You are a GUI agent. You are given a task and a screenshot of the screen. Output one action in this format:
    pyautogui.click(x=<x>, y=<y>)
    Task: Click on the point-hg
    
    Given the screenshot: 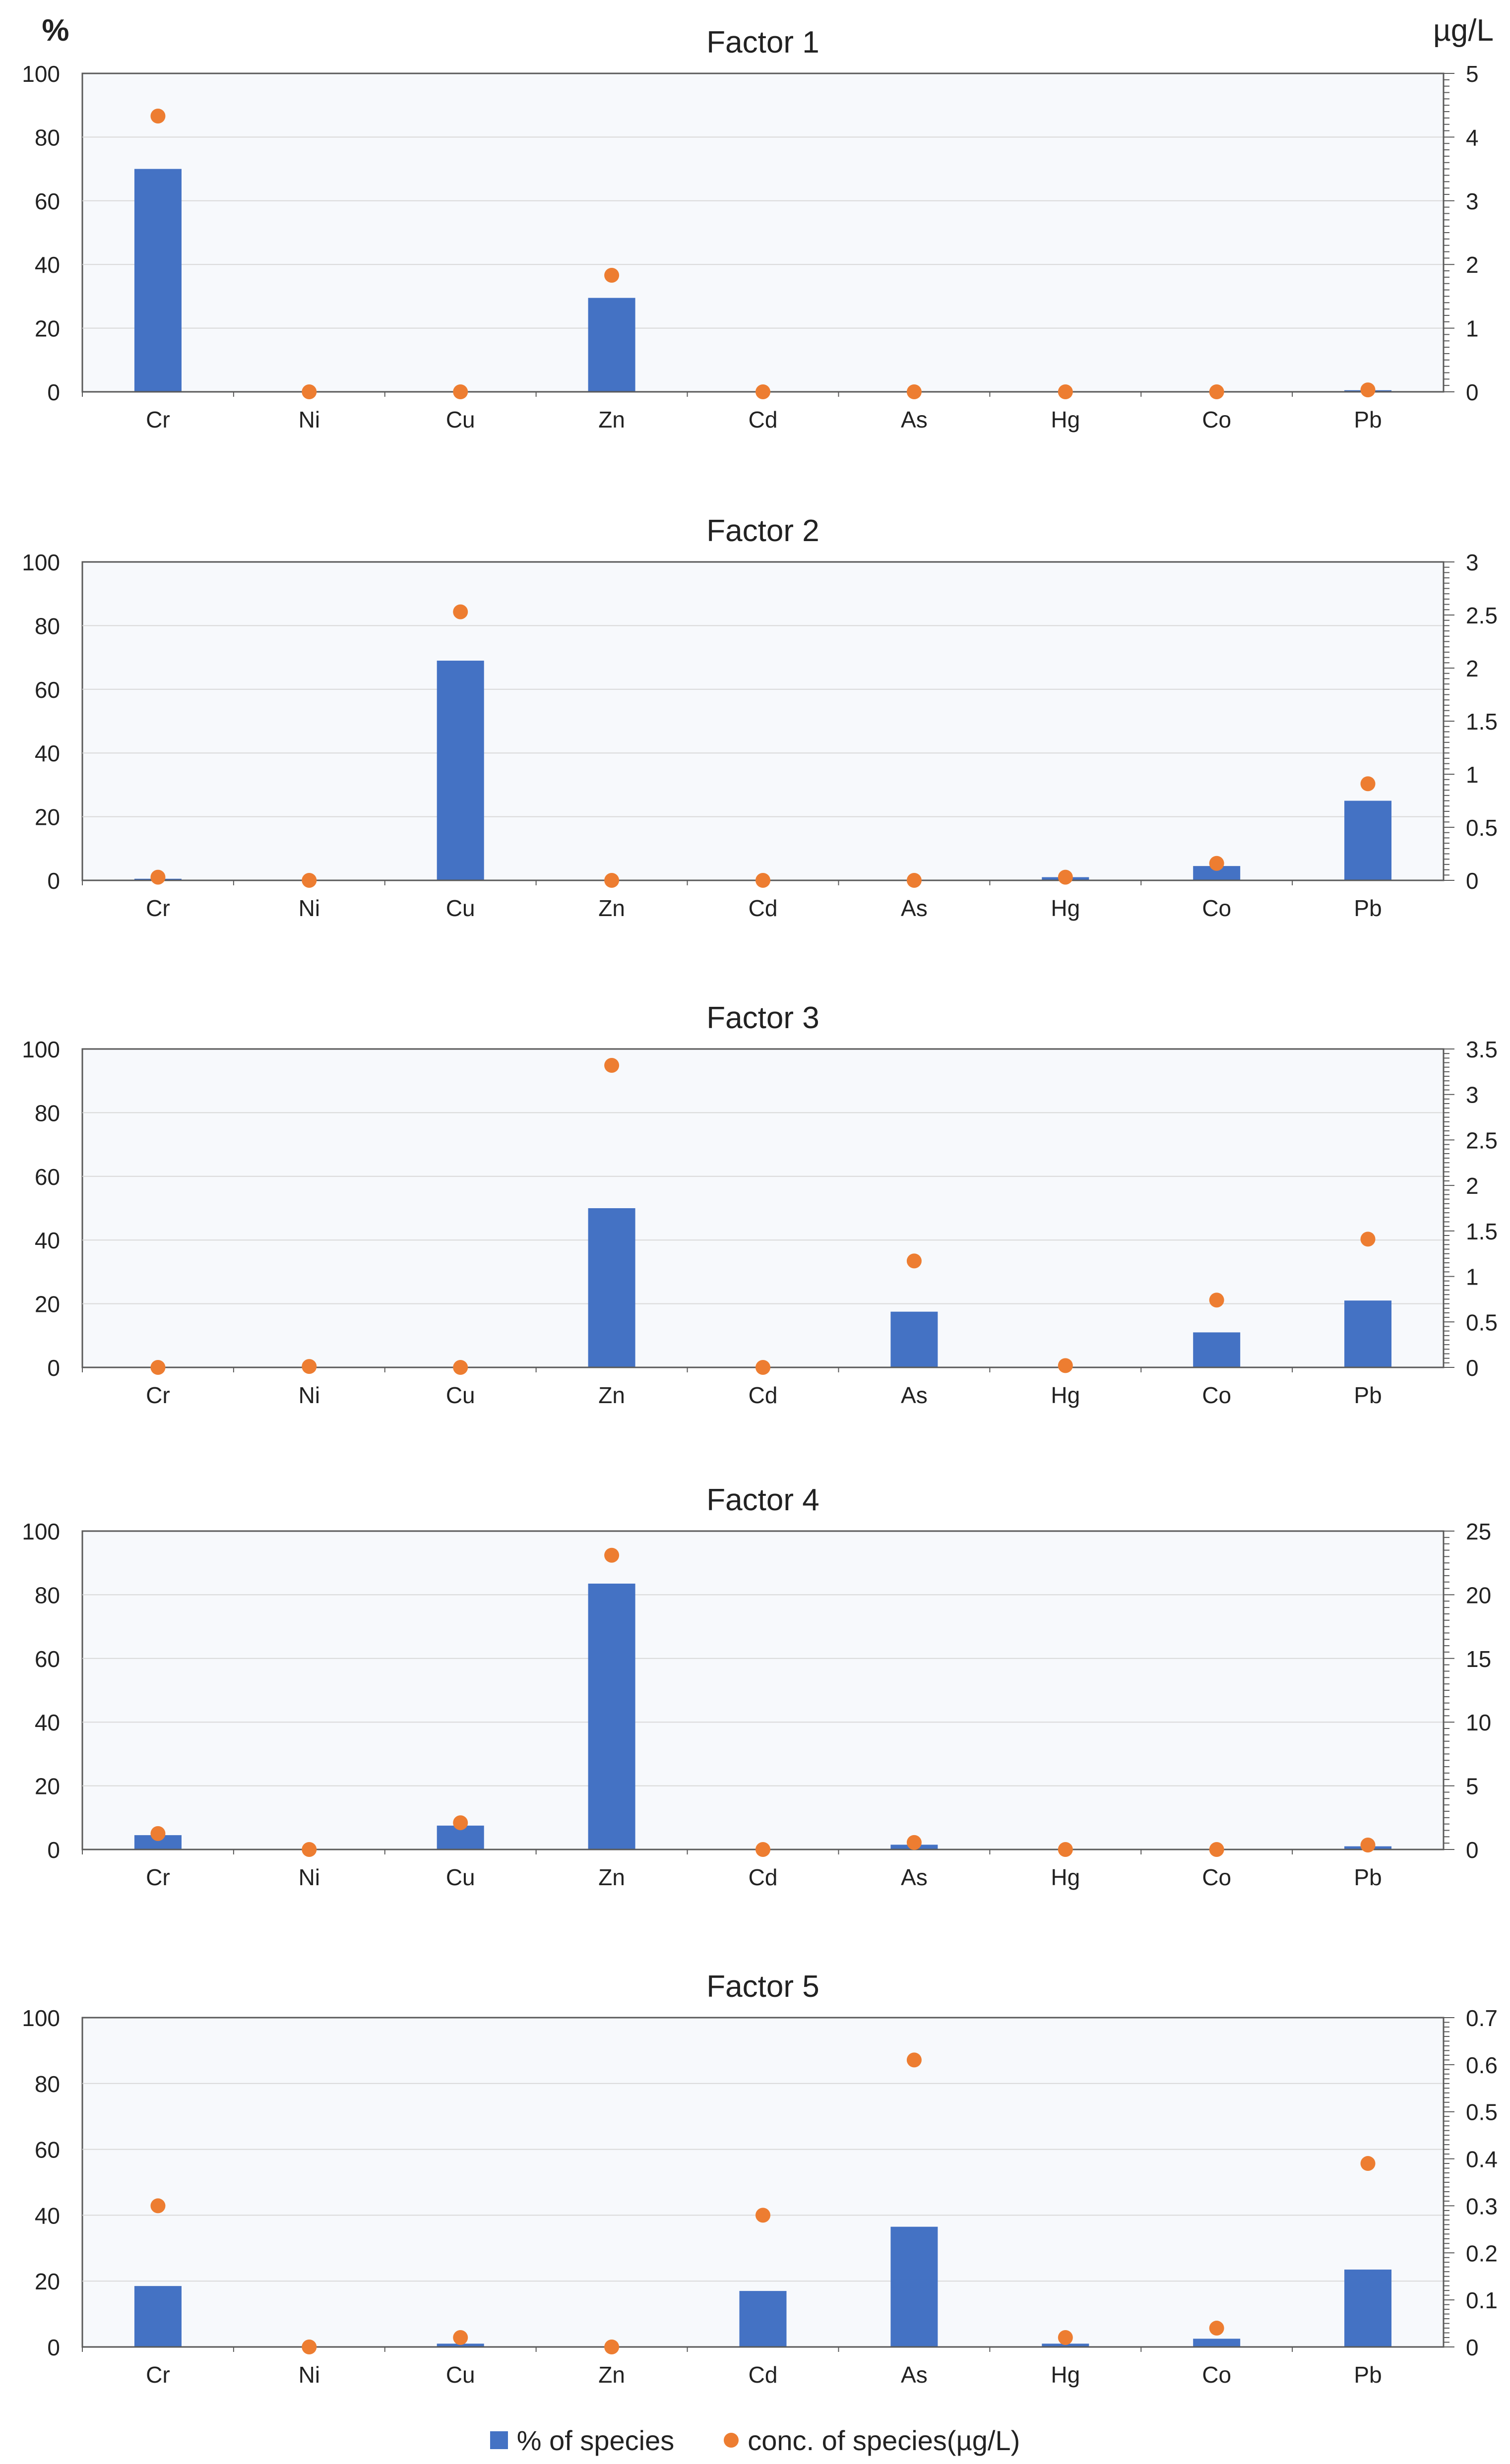 What is the action you would take?
    pyautogui.click(x=1065, y=391)
    